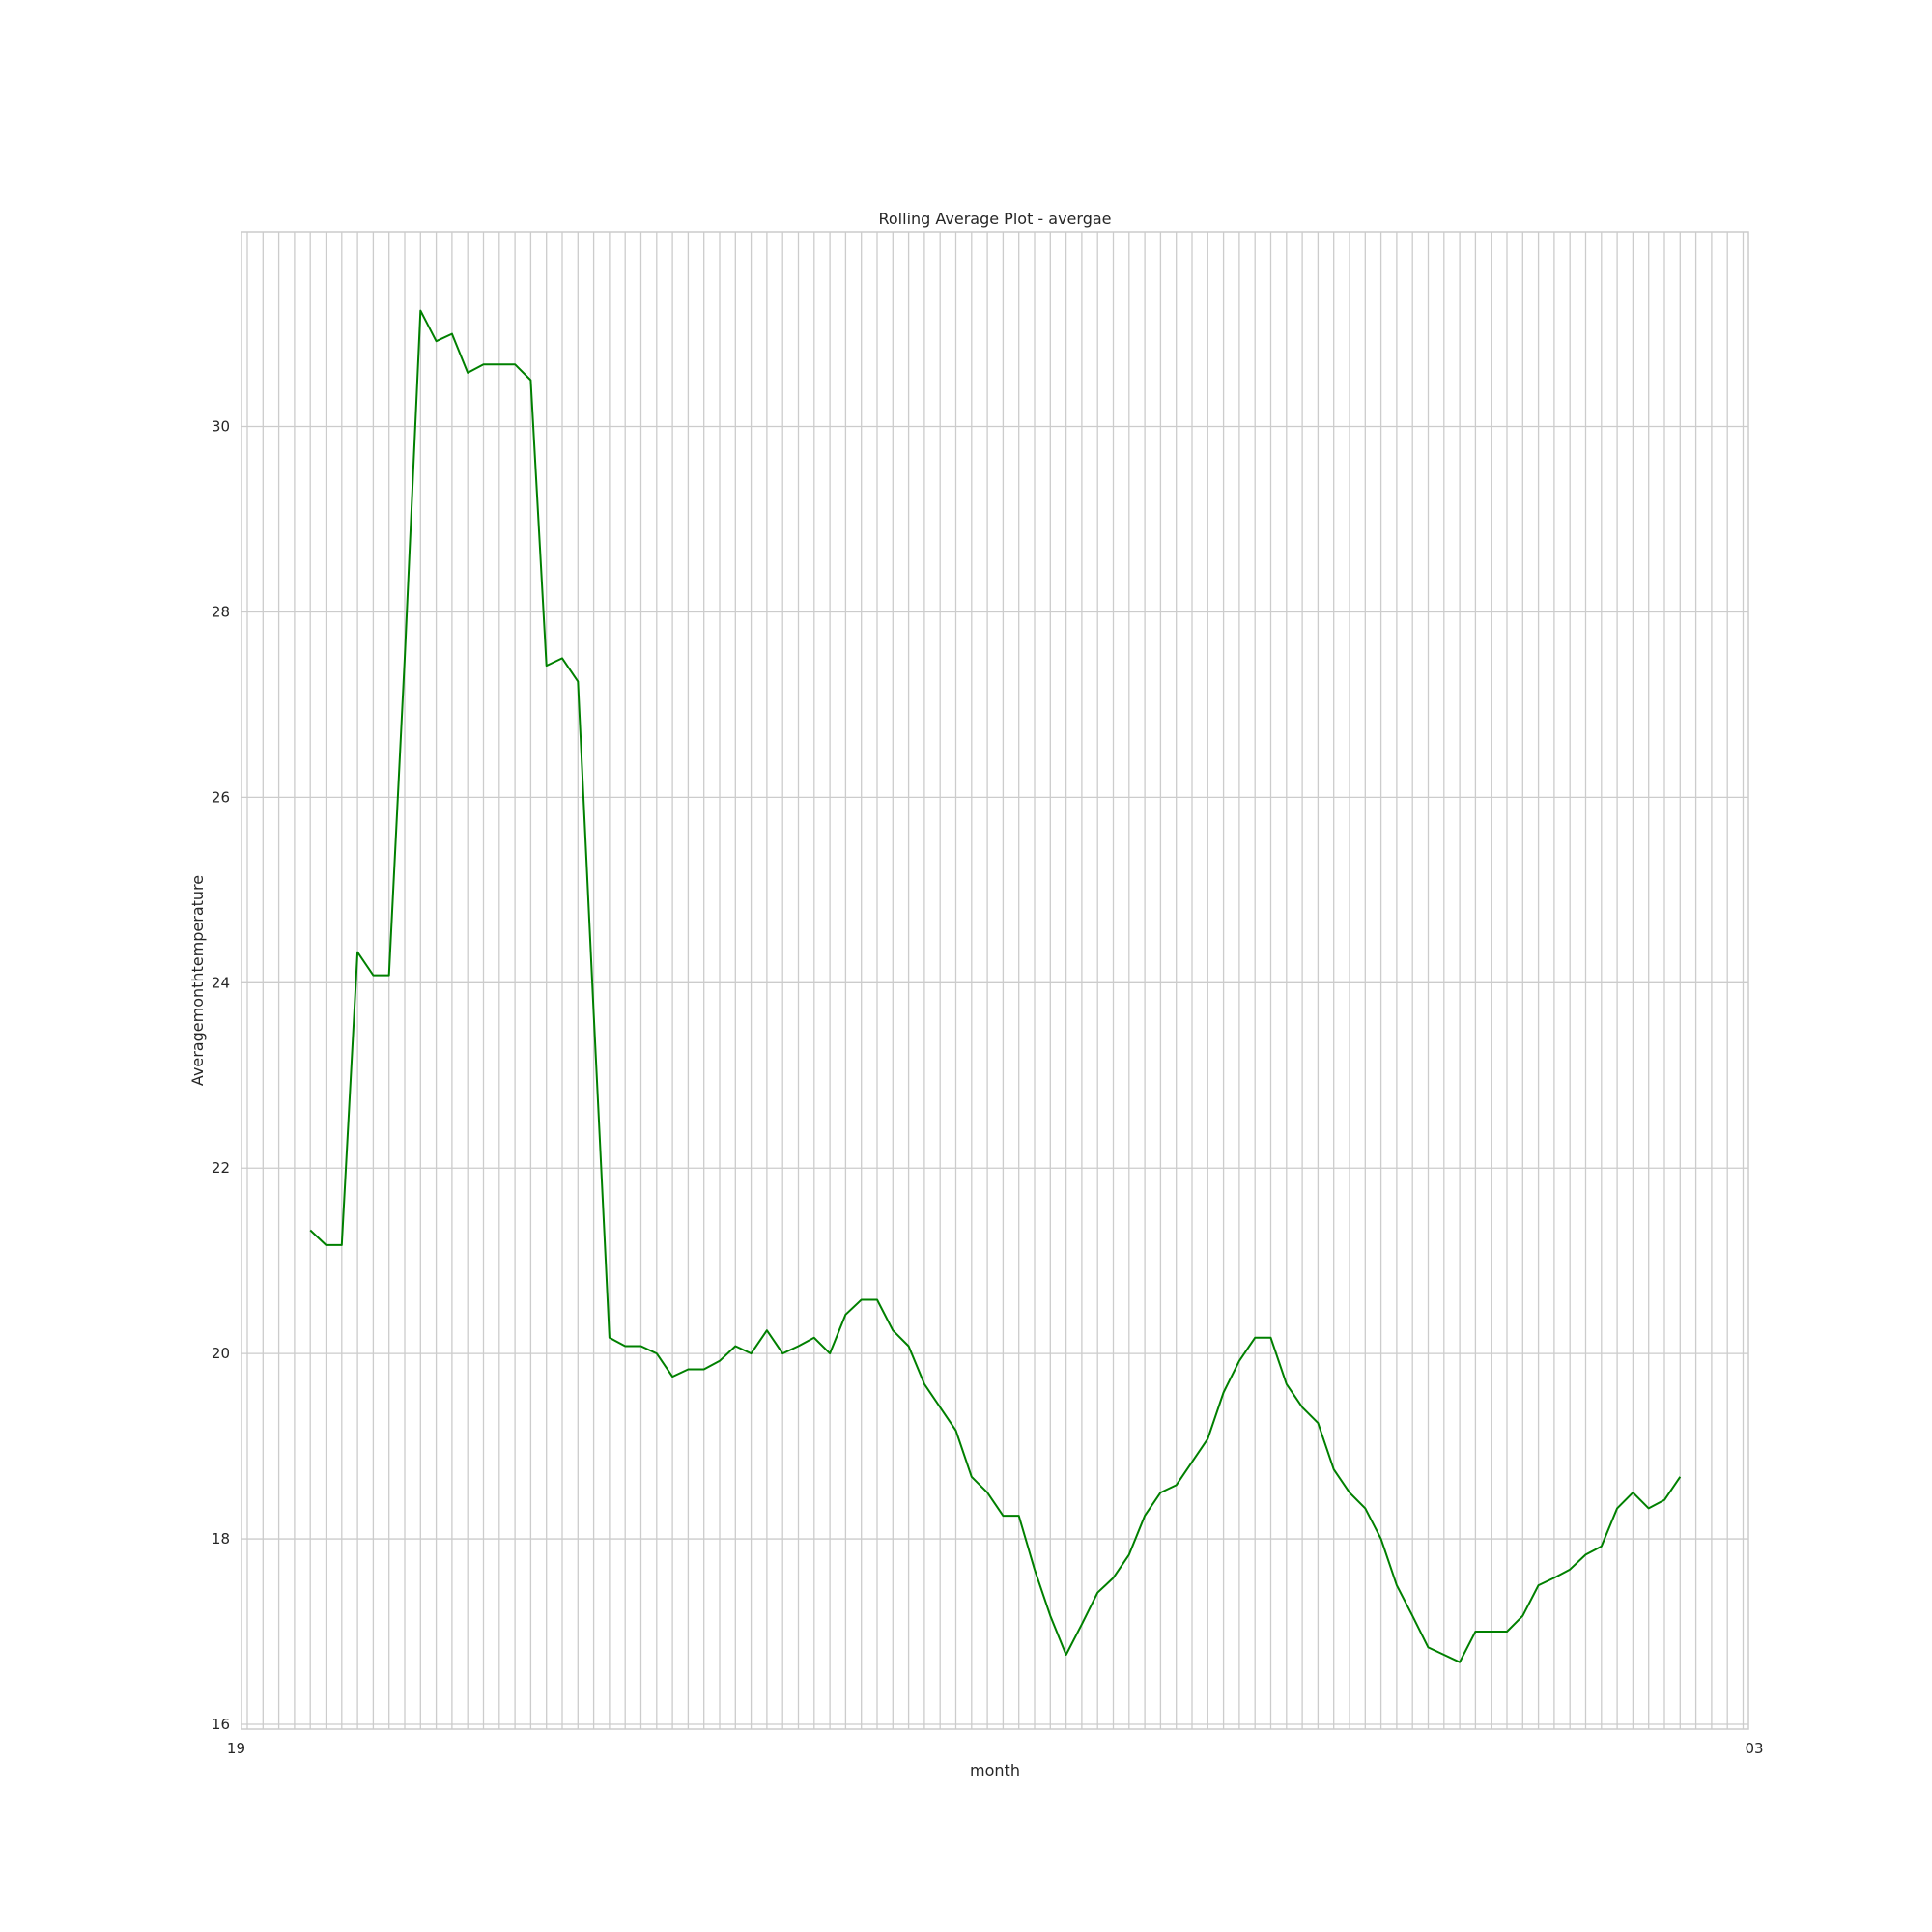 The height and width of the screenshot is (1932, 1932). What do you see at coordinates (221, 427) in the screenshot?
I see `y-tick-label: 30` at bounding box center [221, 427].